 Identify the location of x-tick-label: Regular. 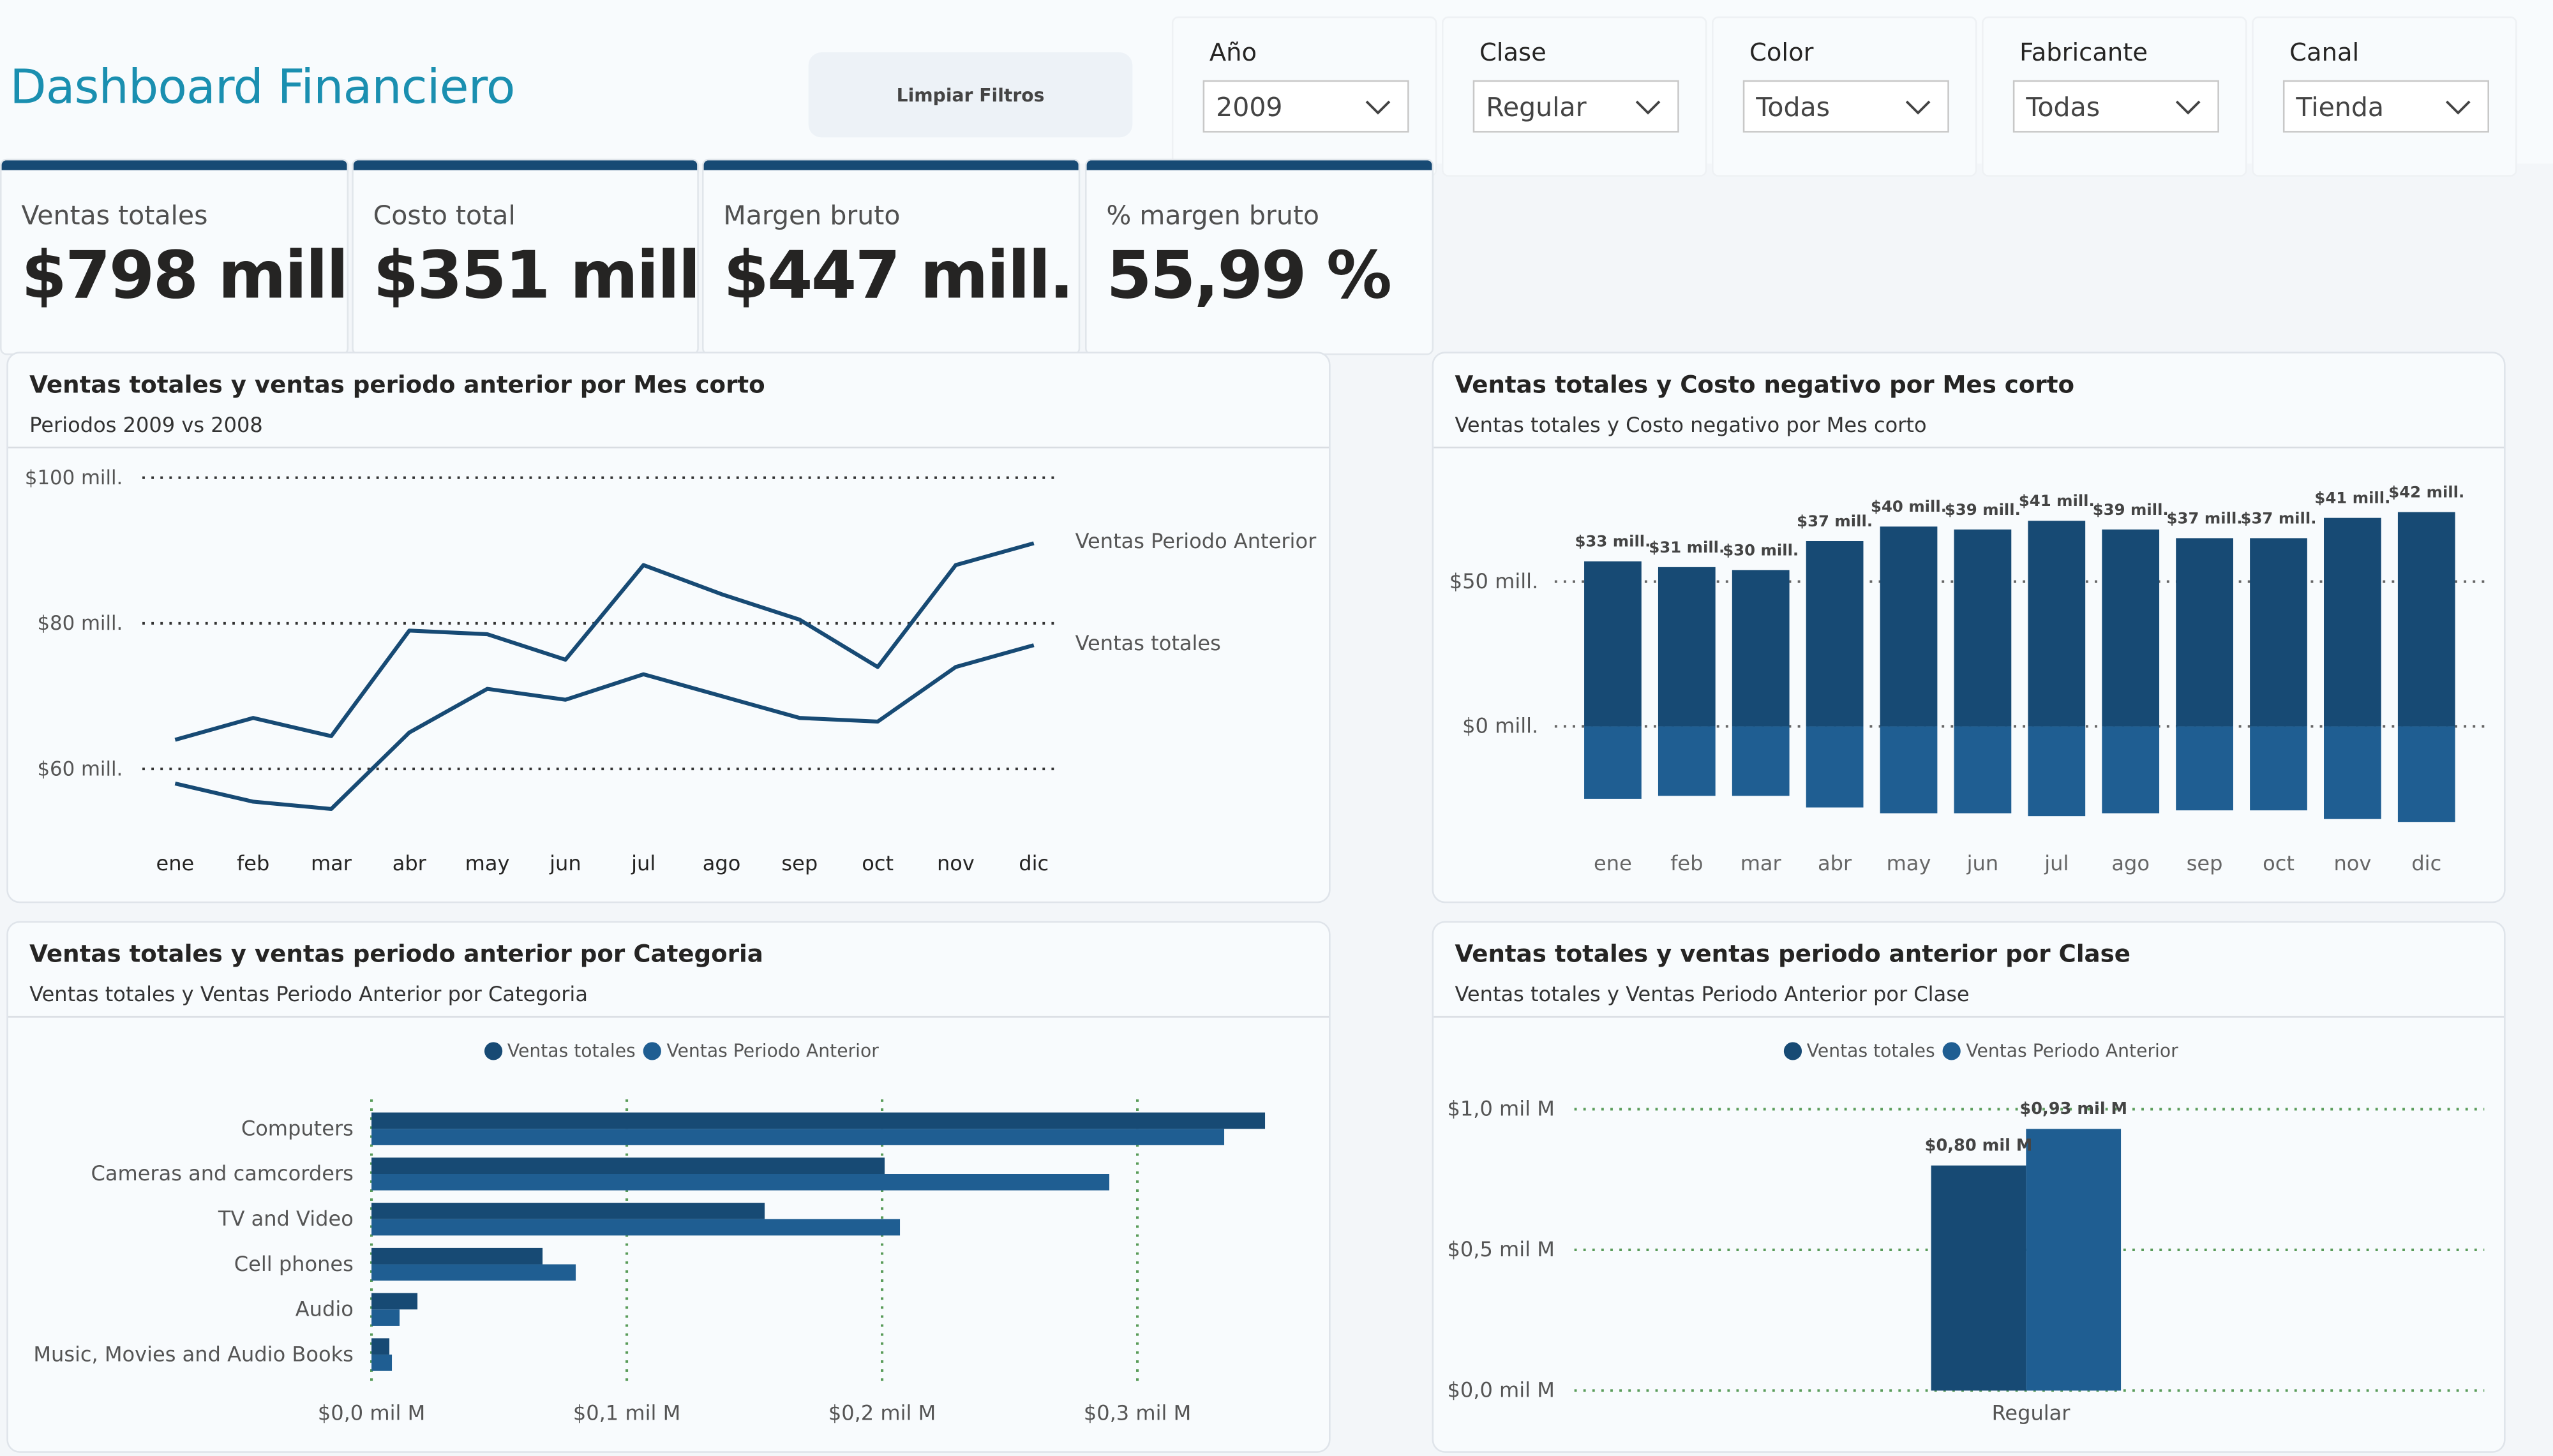
(2031, 1413).